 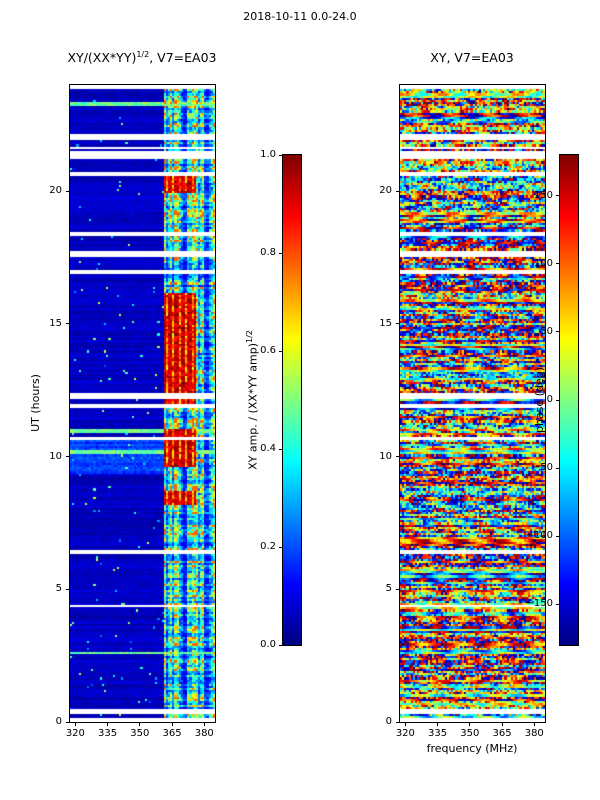 I want to click on y-axis-label: UT (hours), so click(x=35, y=403).